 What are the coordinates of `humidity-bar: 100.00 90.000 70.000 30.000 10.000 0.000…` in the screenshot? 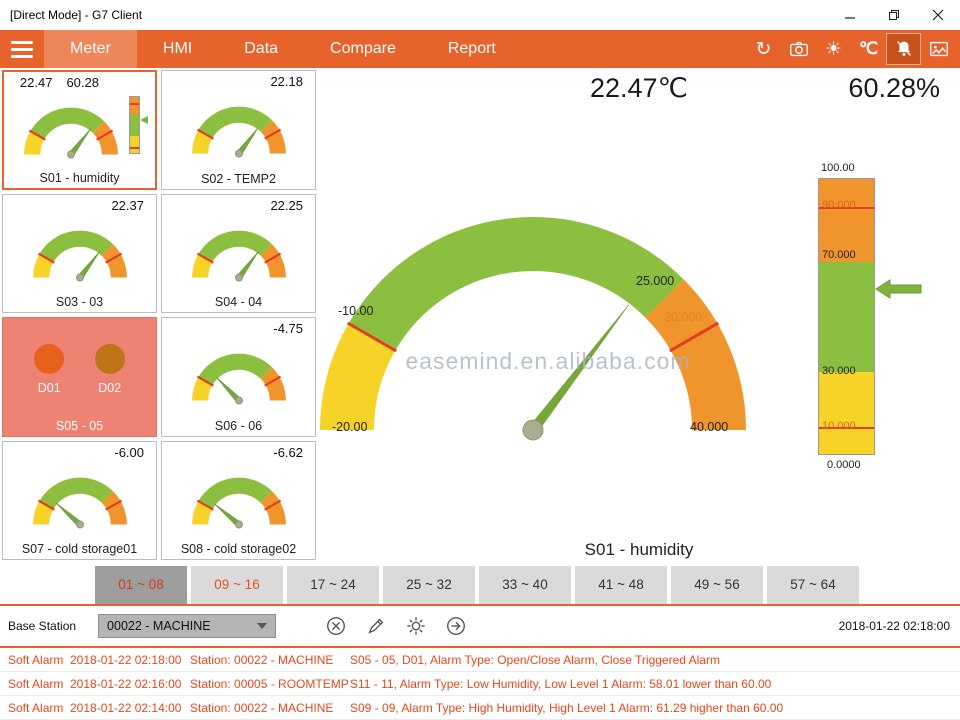 It's located at (870, 316).